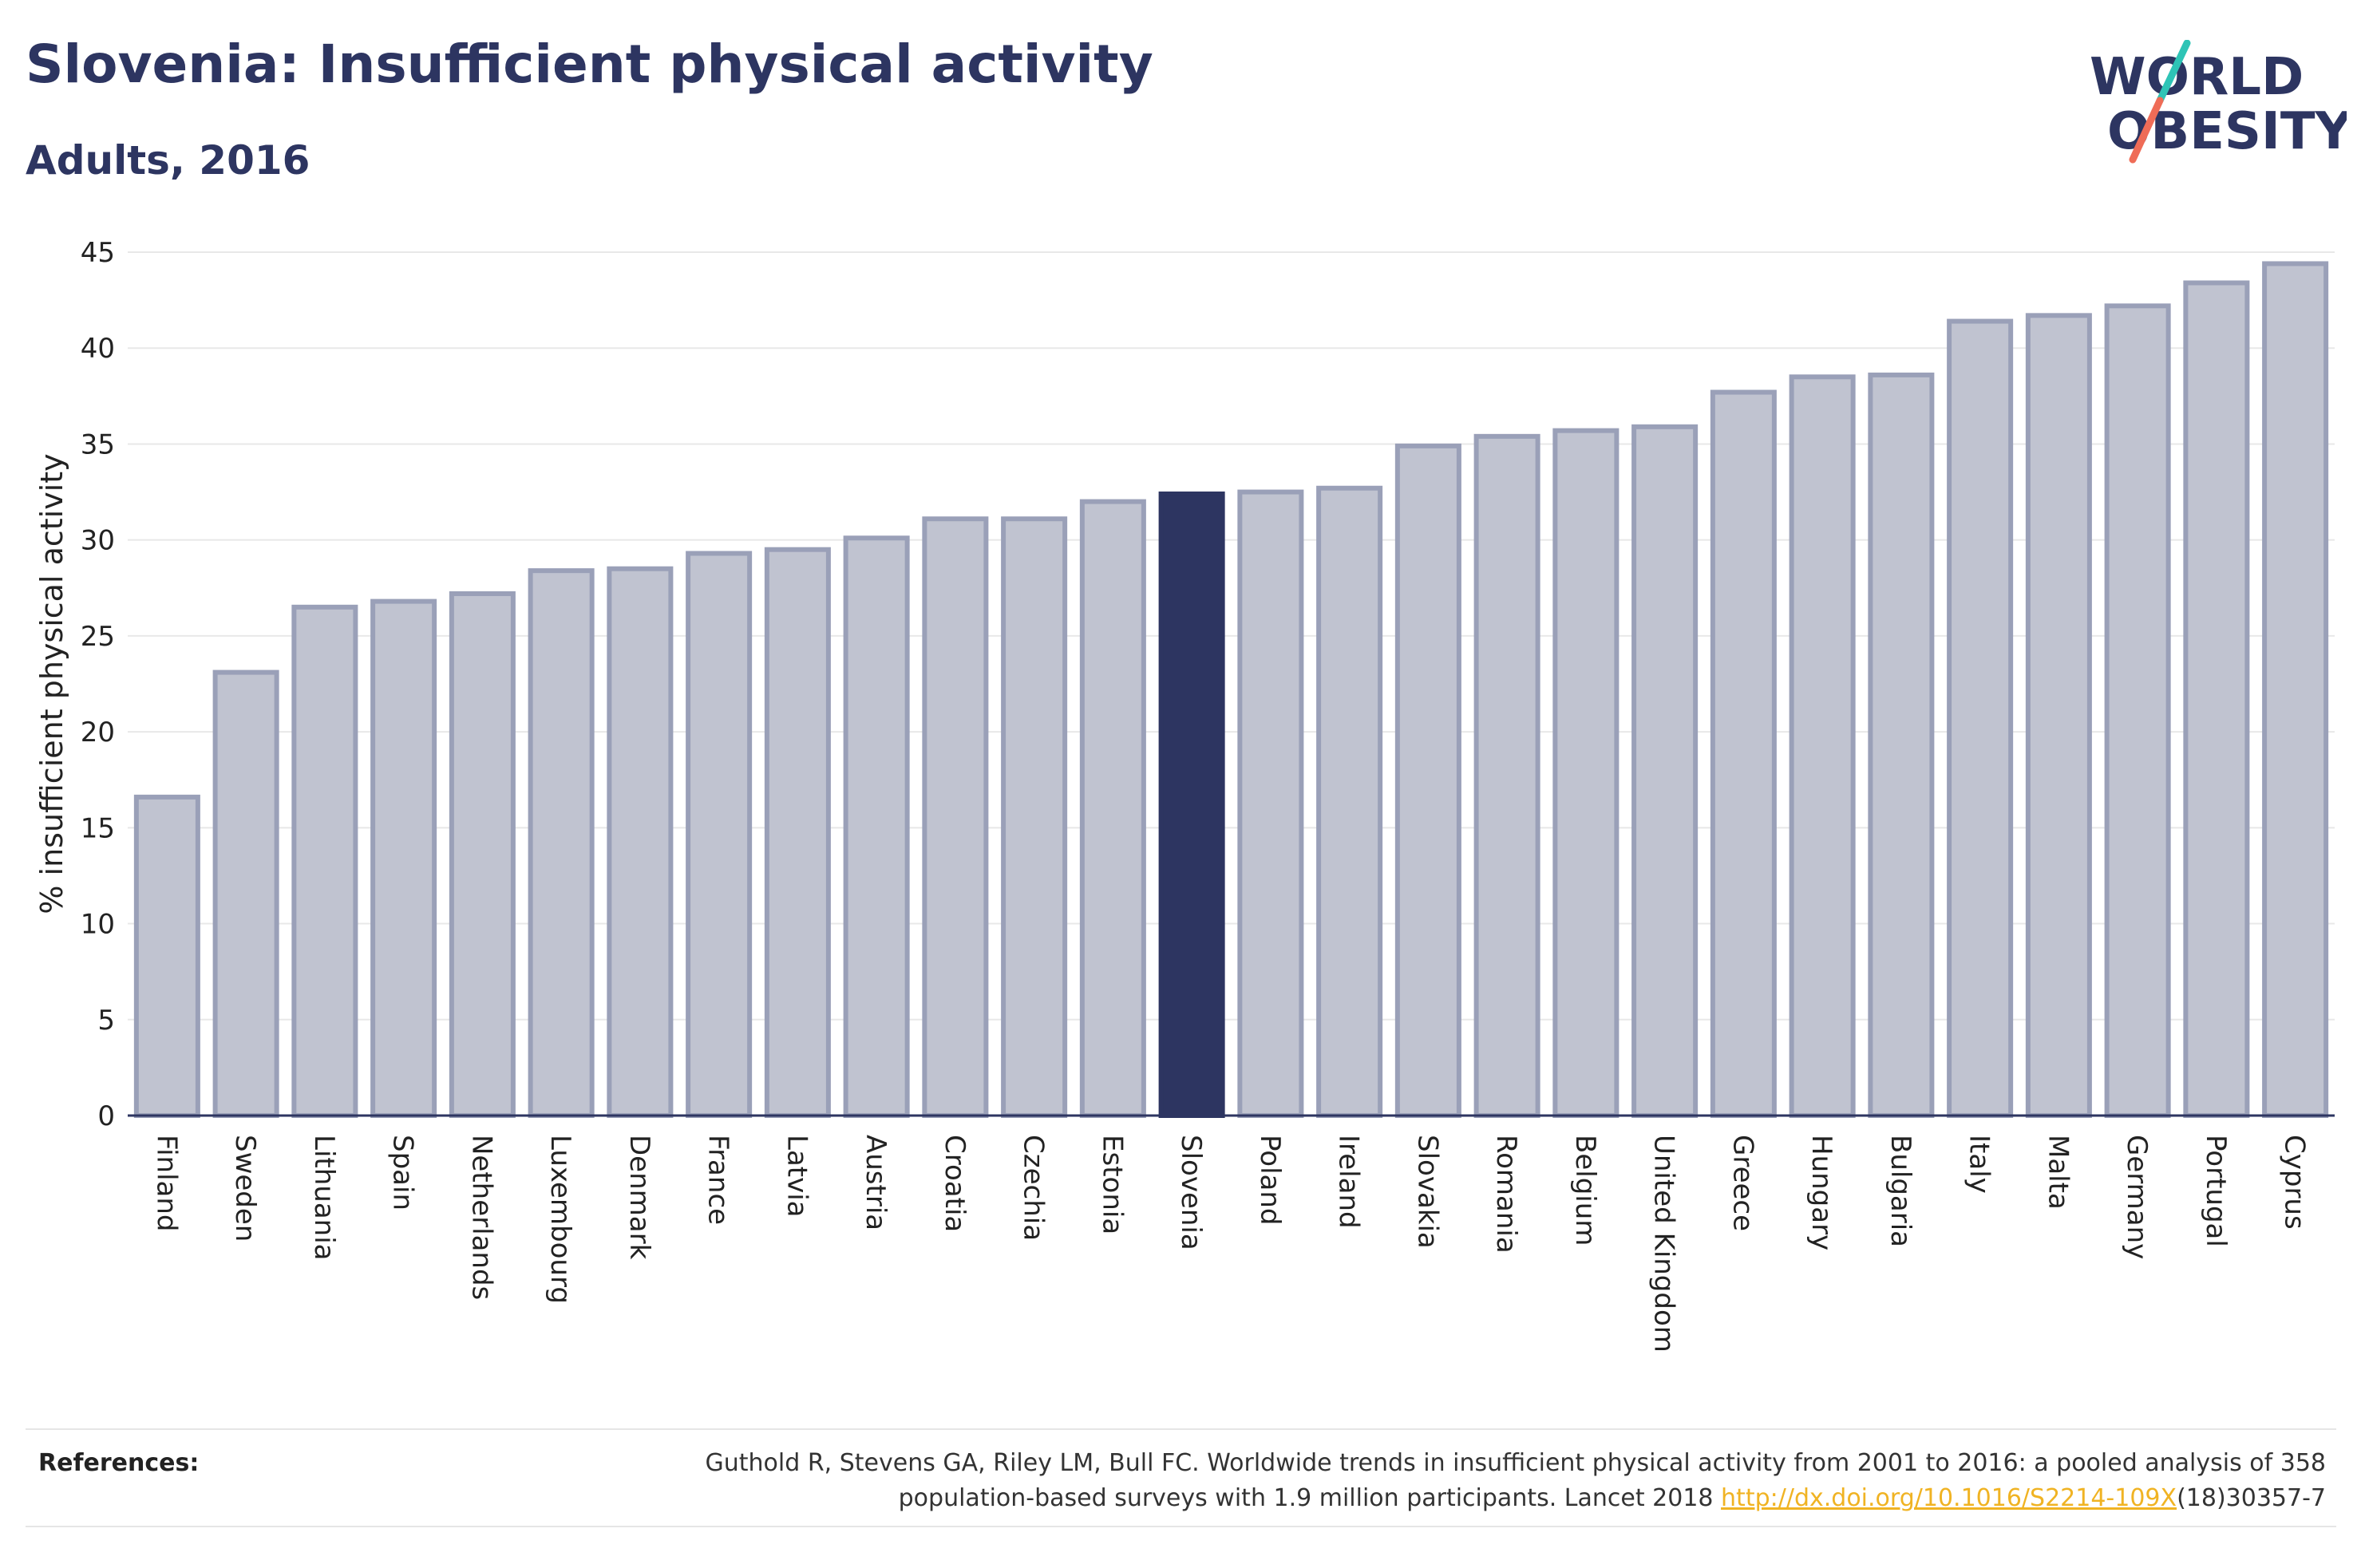 Image resolution: width=2361 pixels, height=1568 pixels. Describe the element at coordinates (718, 1180) in the screenshot. I see `x-tick-label: France` at that location.